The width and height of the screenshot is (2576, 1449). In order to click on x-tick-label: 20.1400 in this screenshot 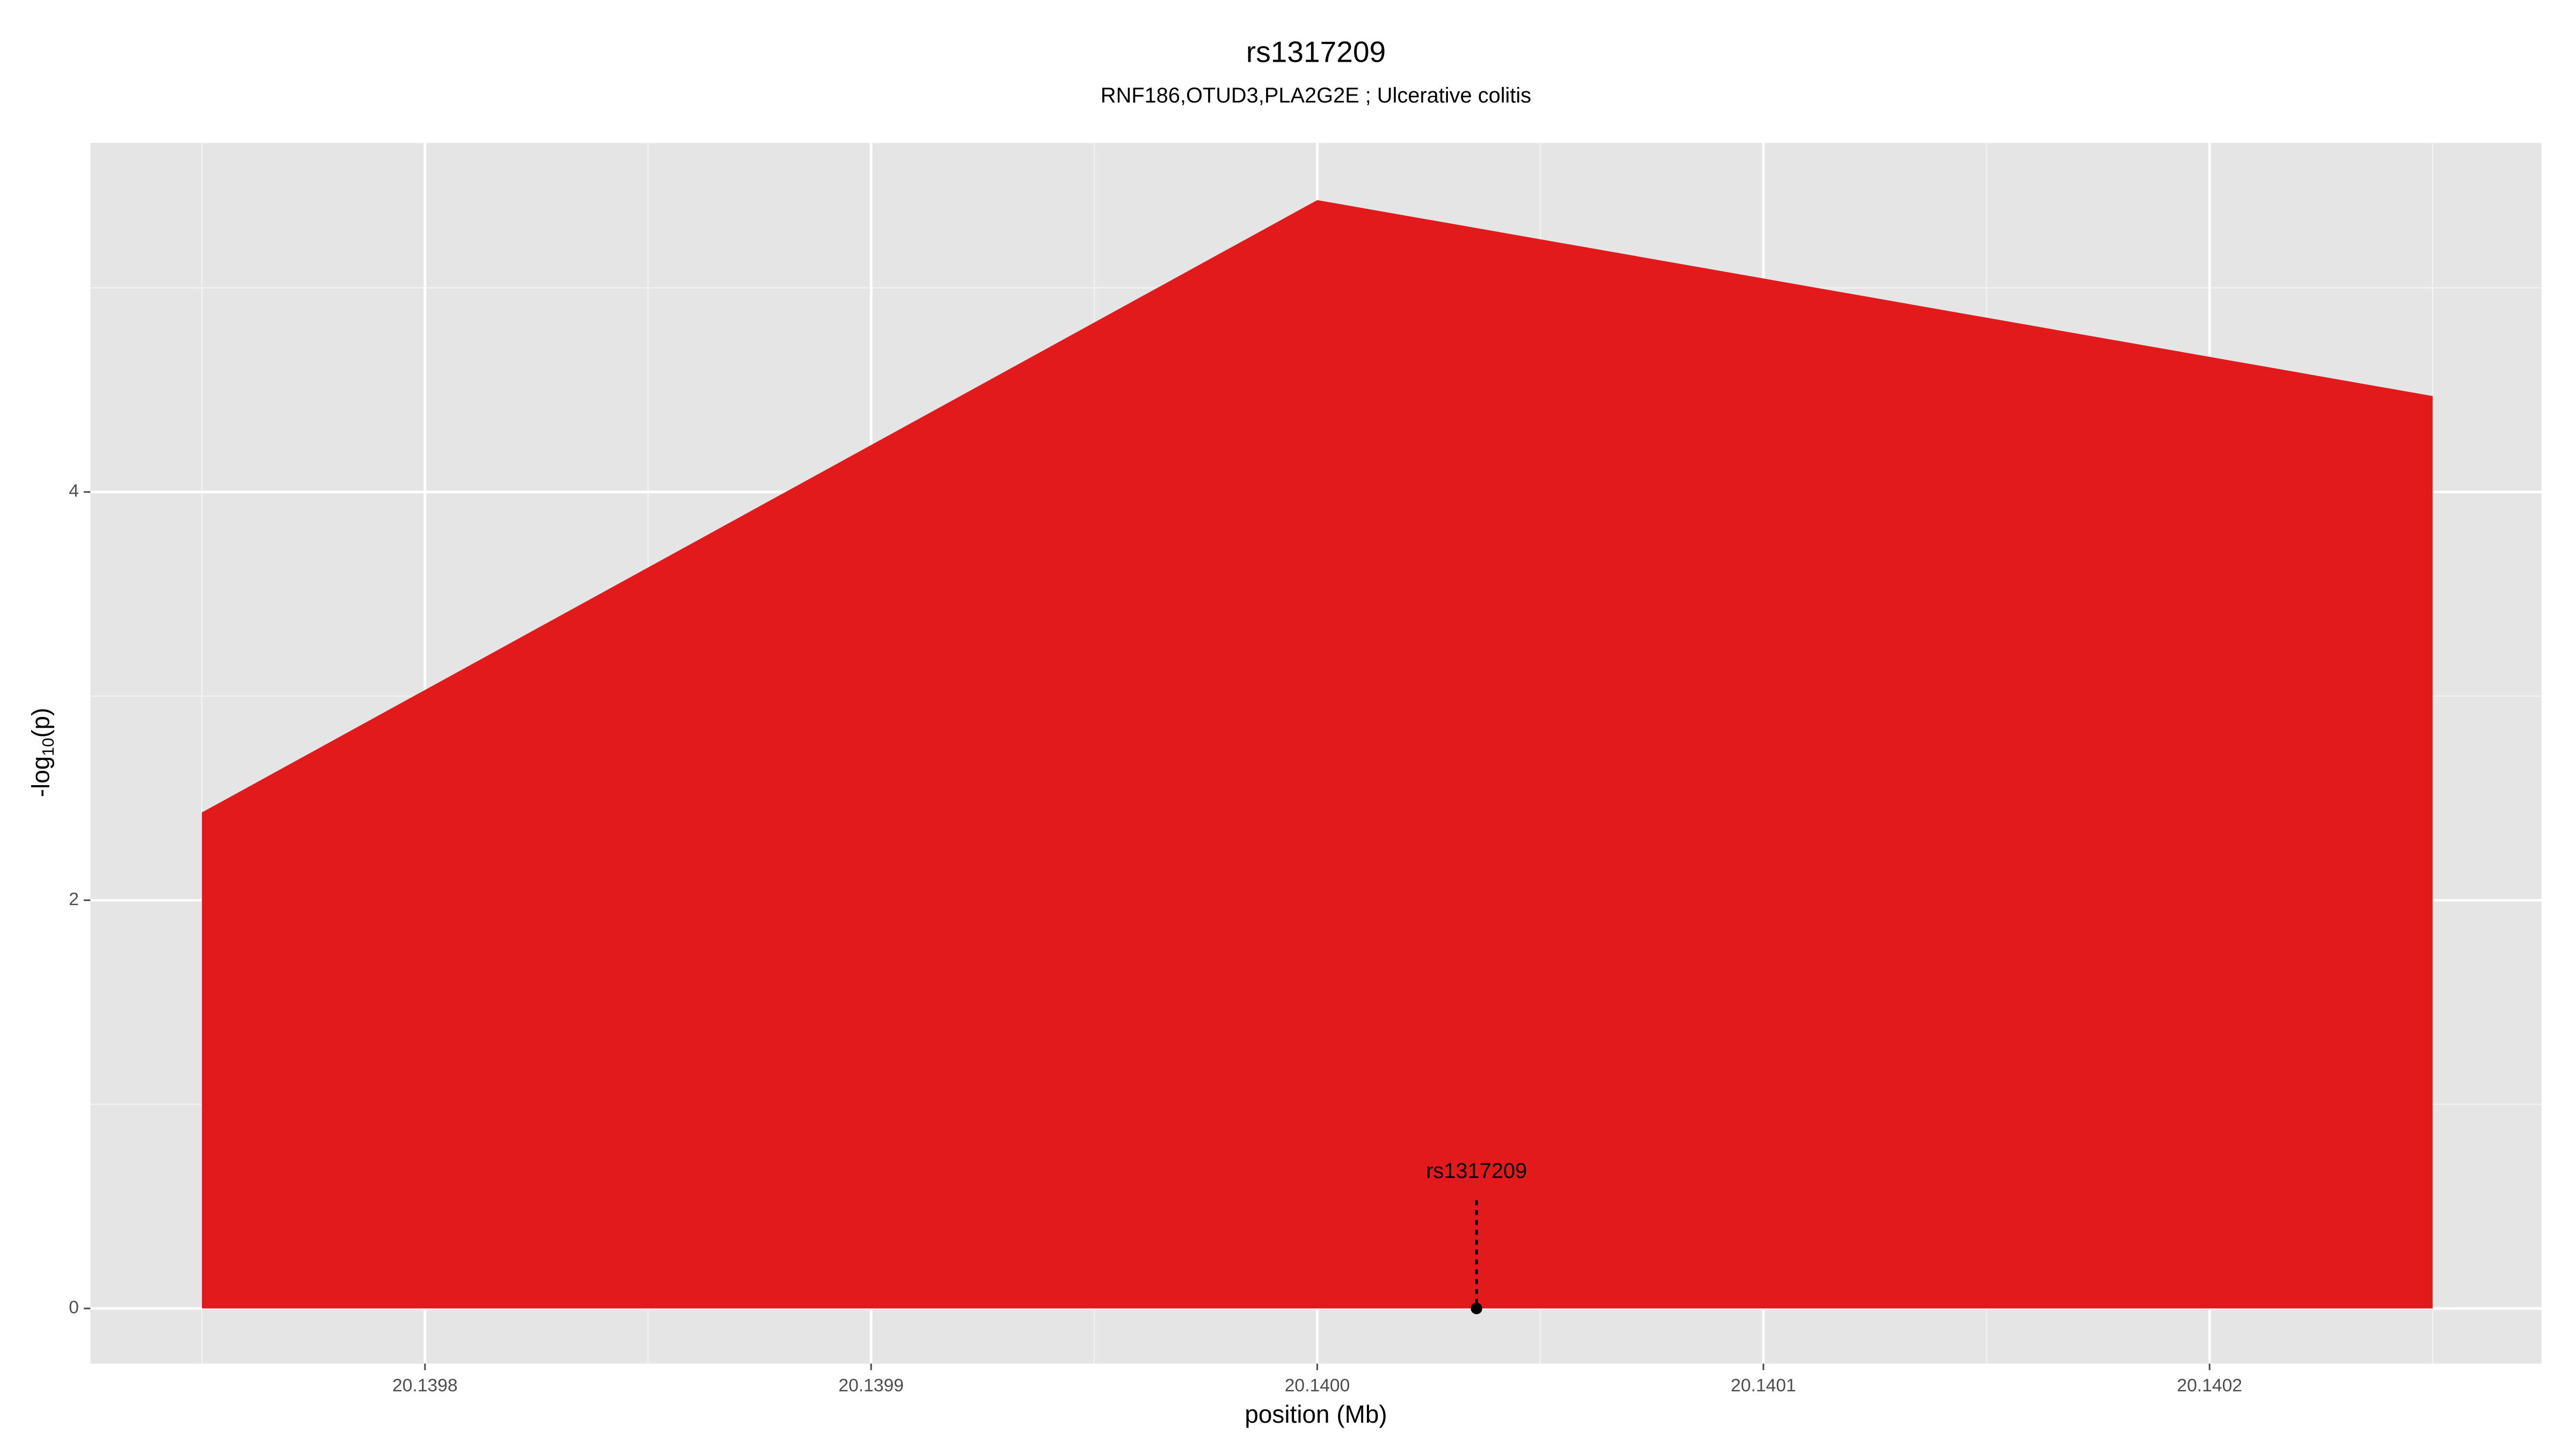, I will do `click(1317, 1386)`.